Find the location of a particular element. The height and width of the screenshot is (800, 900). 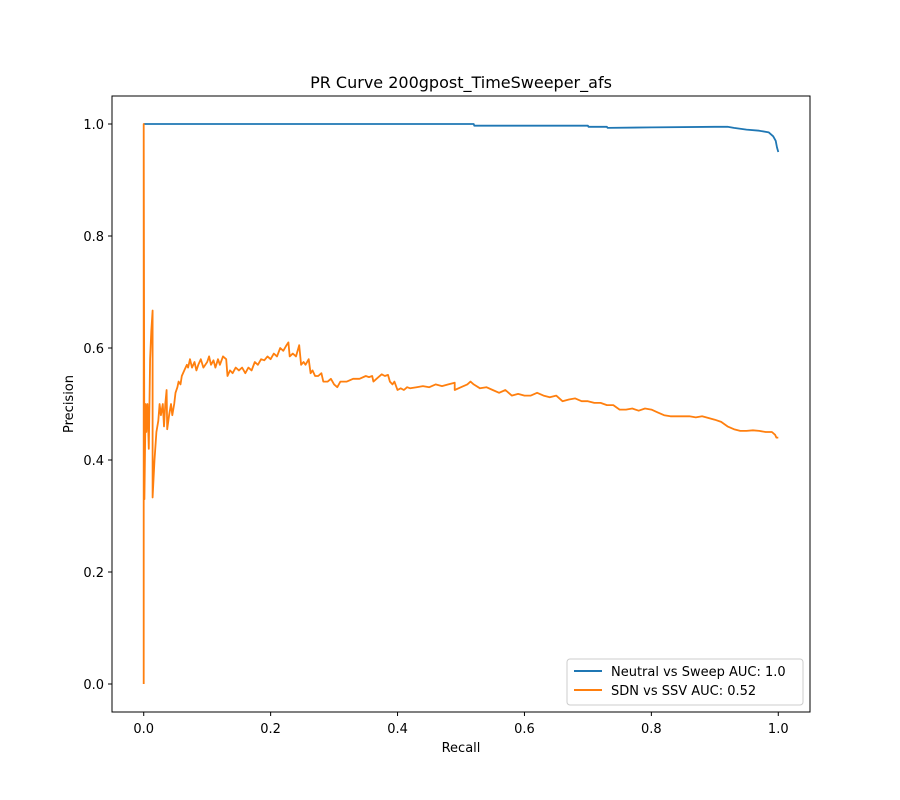

legend-label-neutral-vs-sweep: Neutral vs Sweep AUC: 1.0 is located at coordinates (698, 672).